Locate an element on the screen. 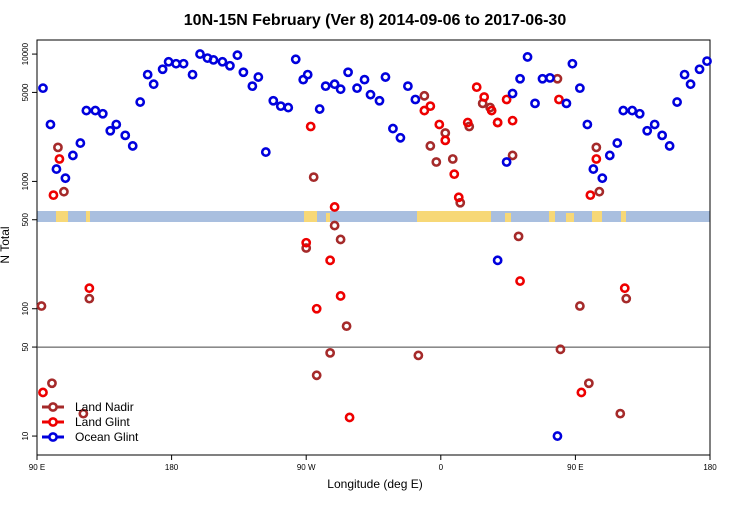  y-tick-label: 10000 is located at coordinates (25, 53).